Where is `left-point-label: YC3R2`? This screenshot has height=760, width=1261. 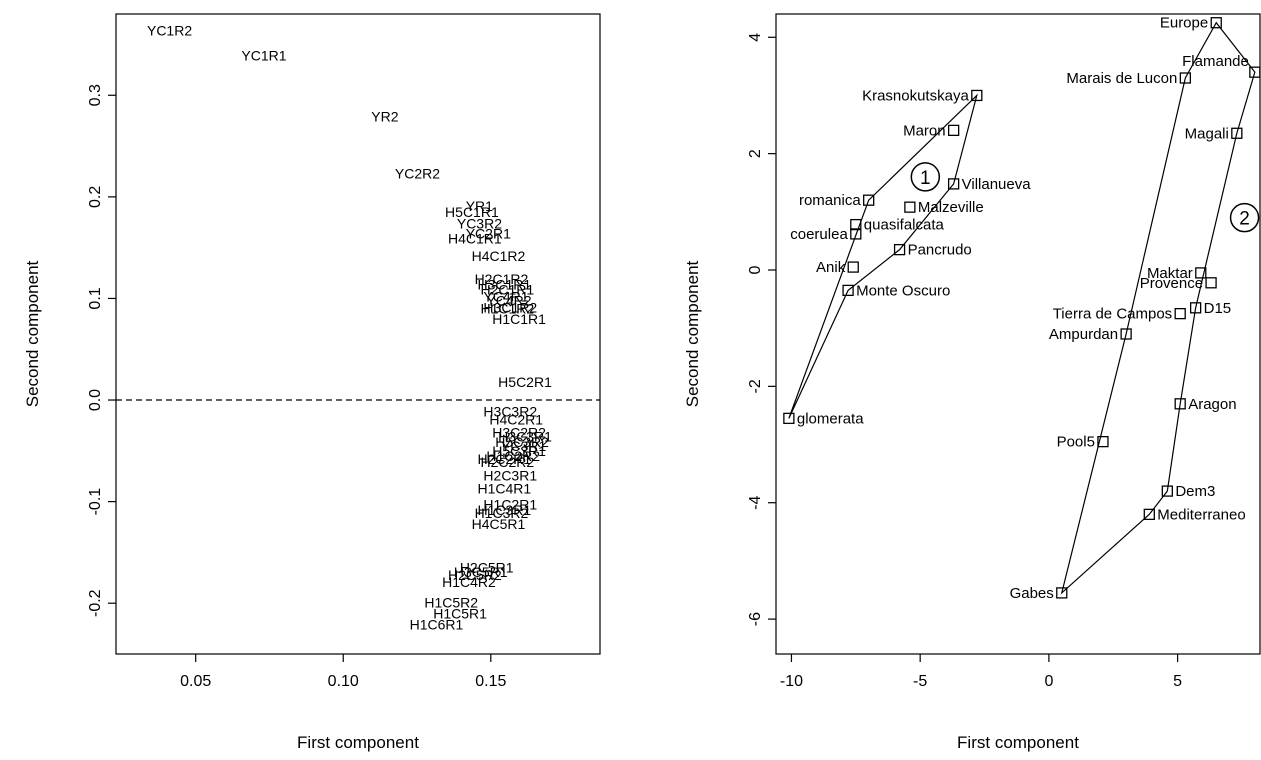 left-point-label: YC3R2 is located at coordinates (479, 223).